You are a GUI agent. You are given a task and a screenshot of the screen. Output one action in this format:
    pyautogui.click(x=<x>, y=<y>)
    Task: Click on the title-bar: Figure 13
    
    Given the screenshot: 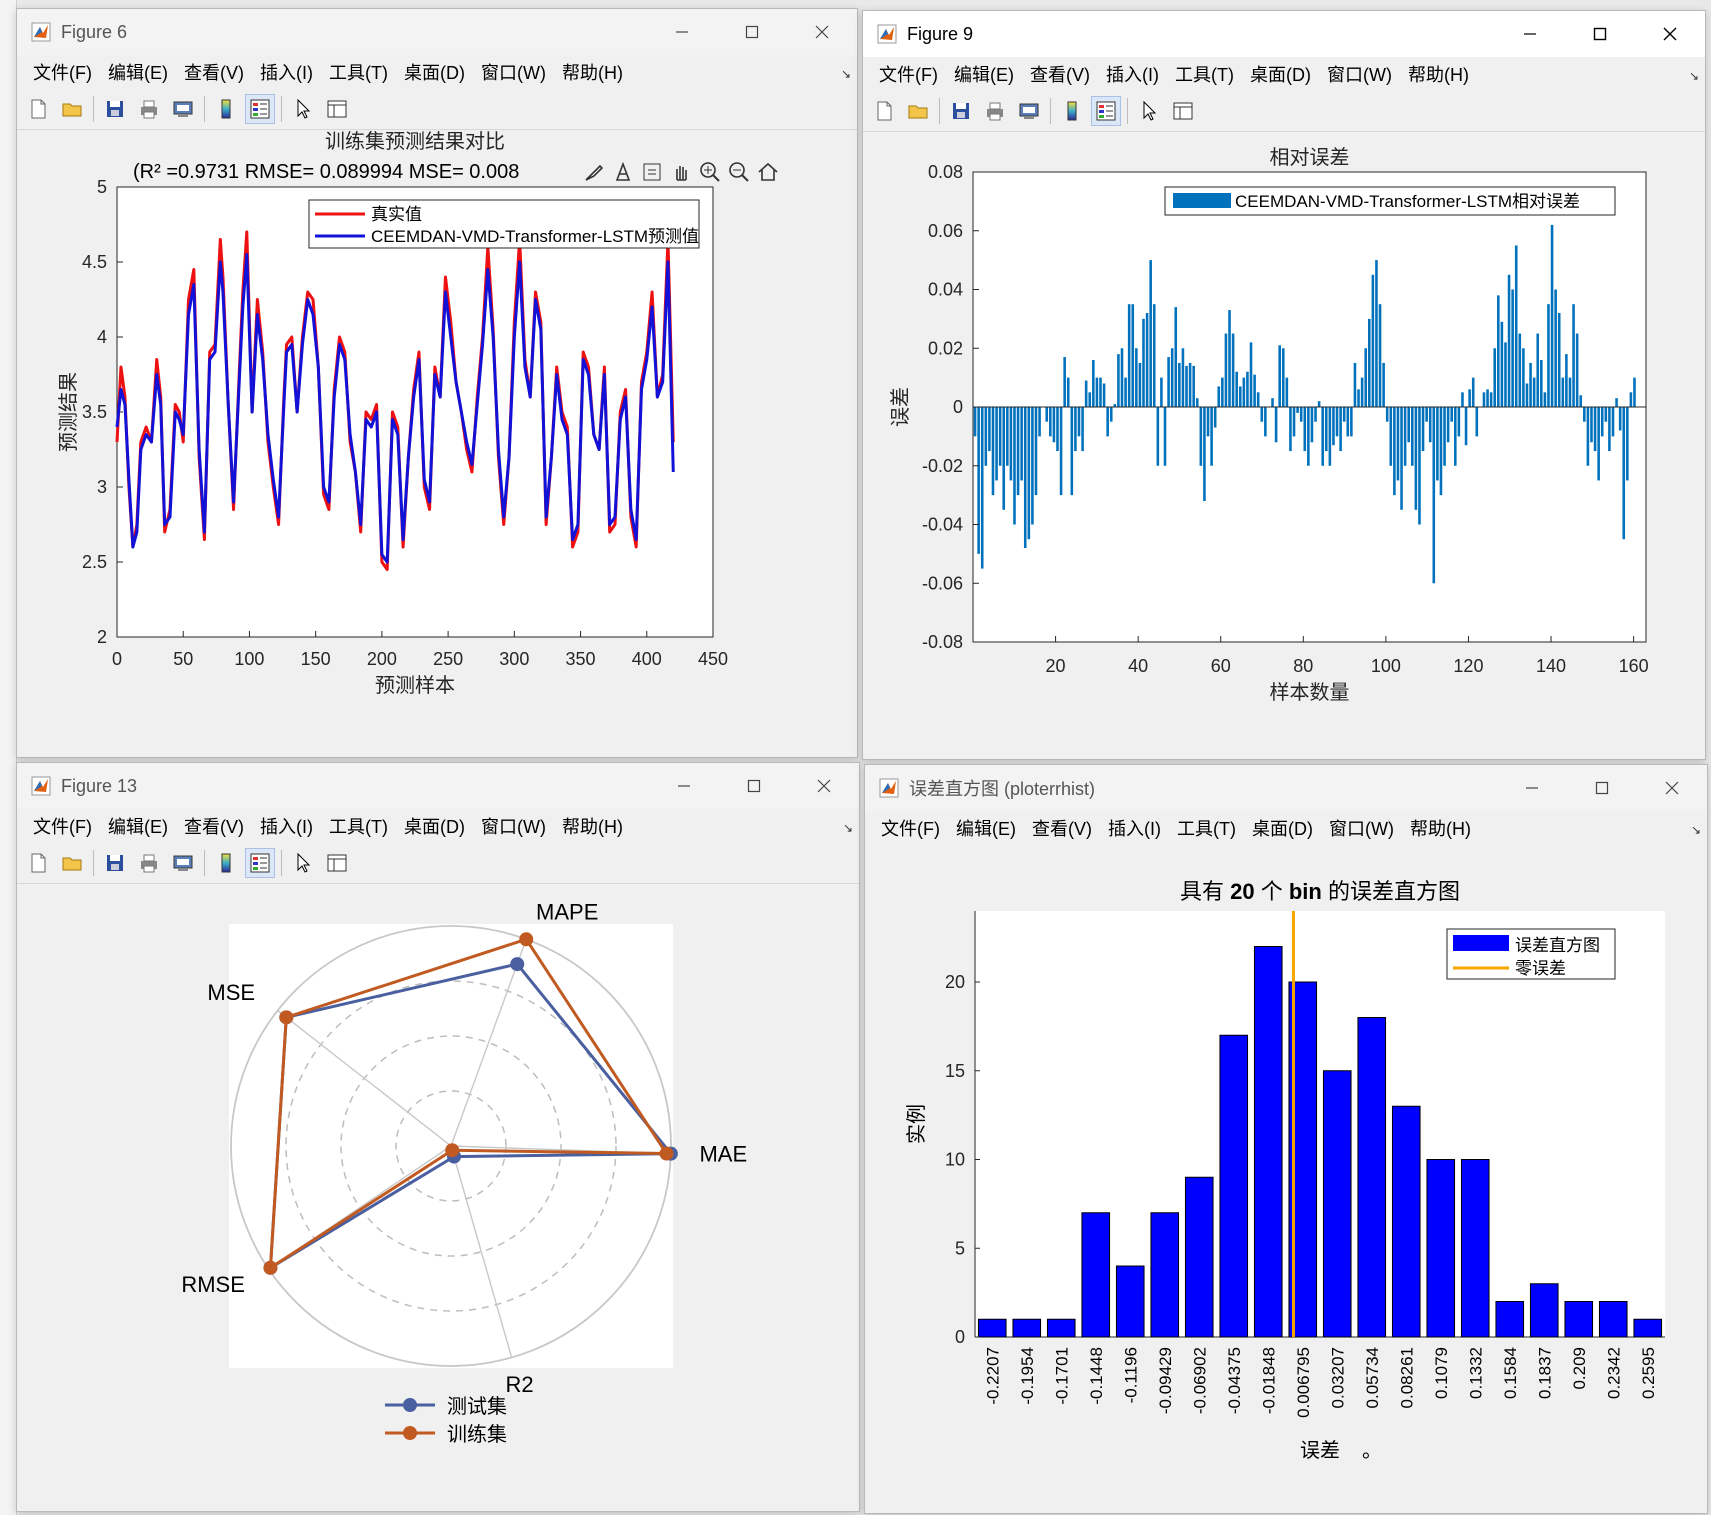 What is the action you would take?
    pyautogui.click(x=438, y=786)
    